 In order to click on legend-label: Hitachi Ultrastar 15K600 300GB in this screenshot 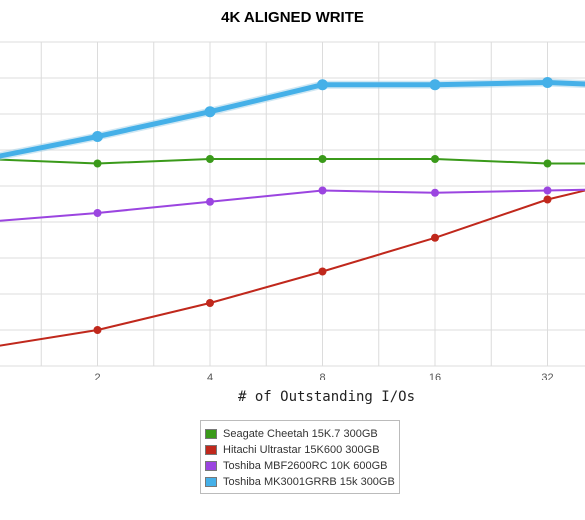, I will do `click(301, 450)`.